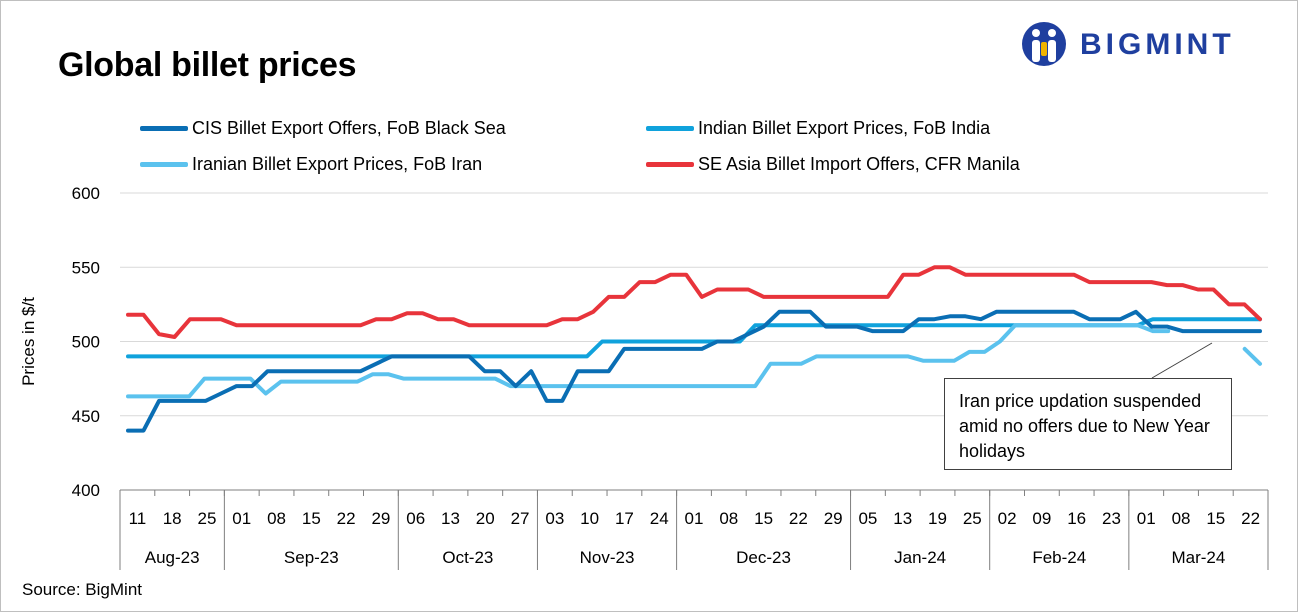 The image size is (1300, 614). Describe the element at coordinates (554, 518) in the screenshot. I see `x-tick-label: 03` at that location.